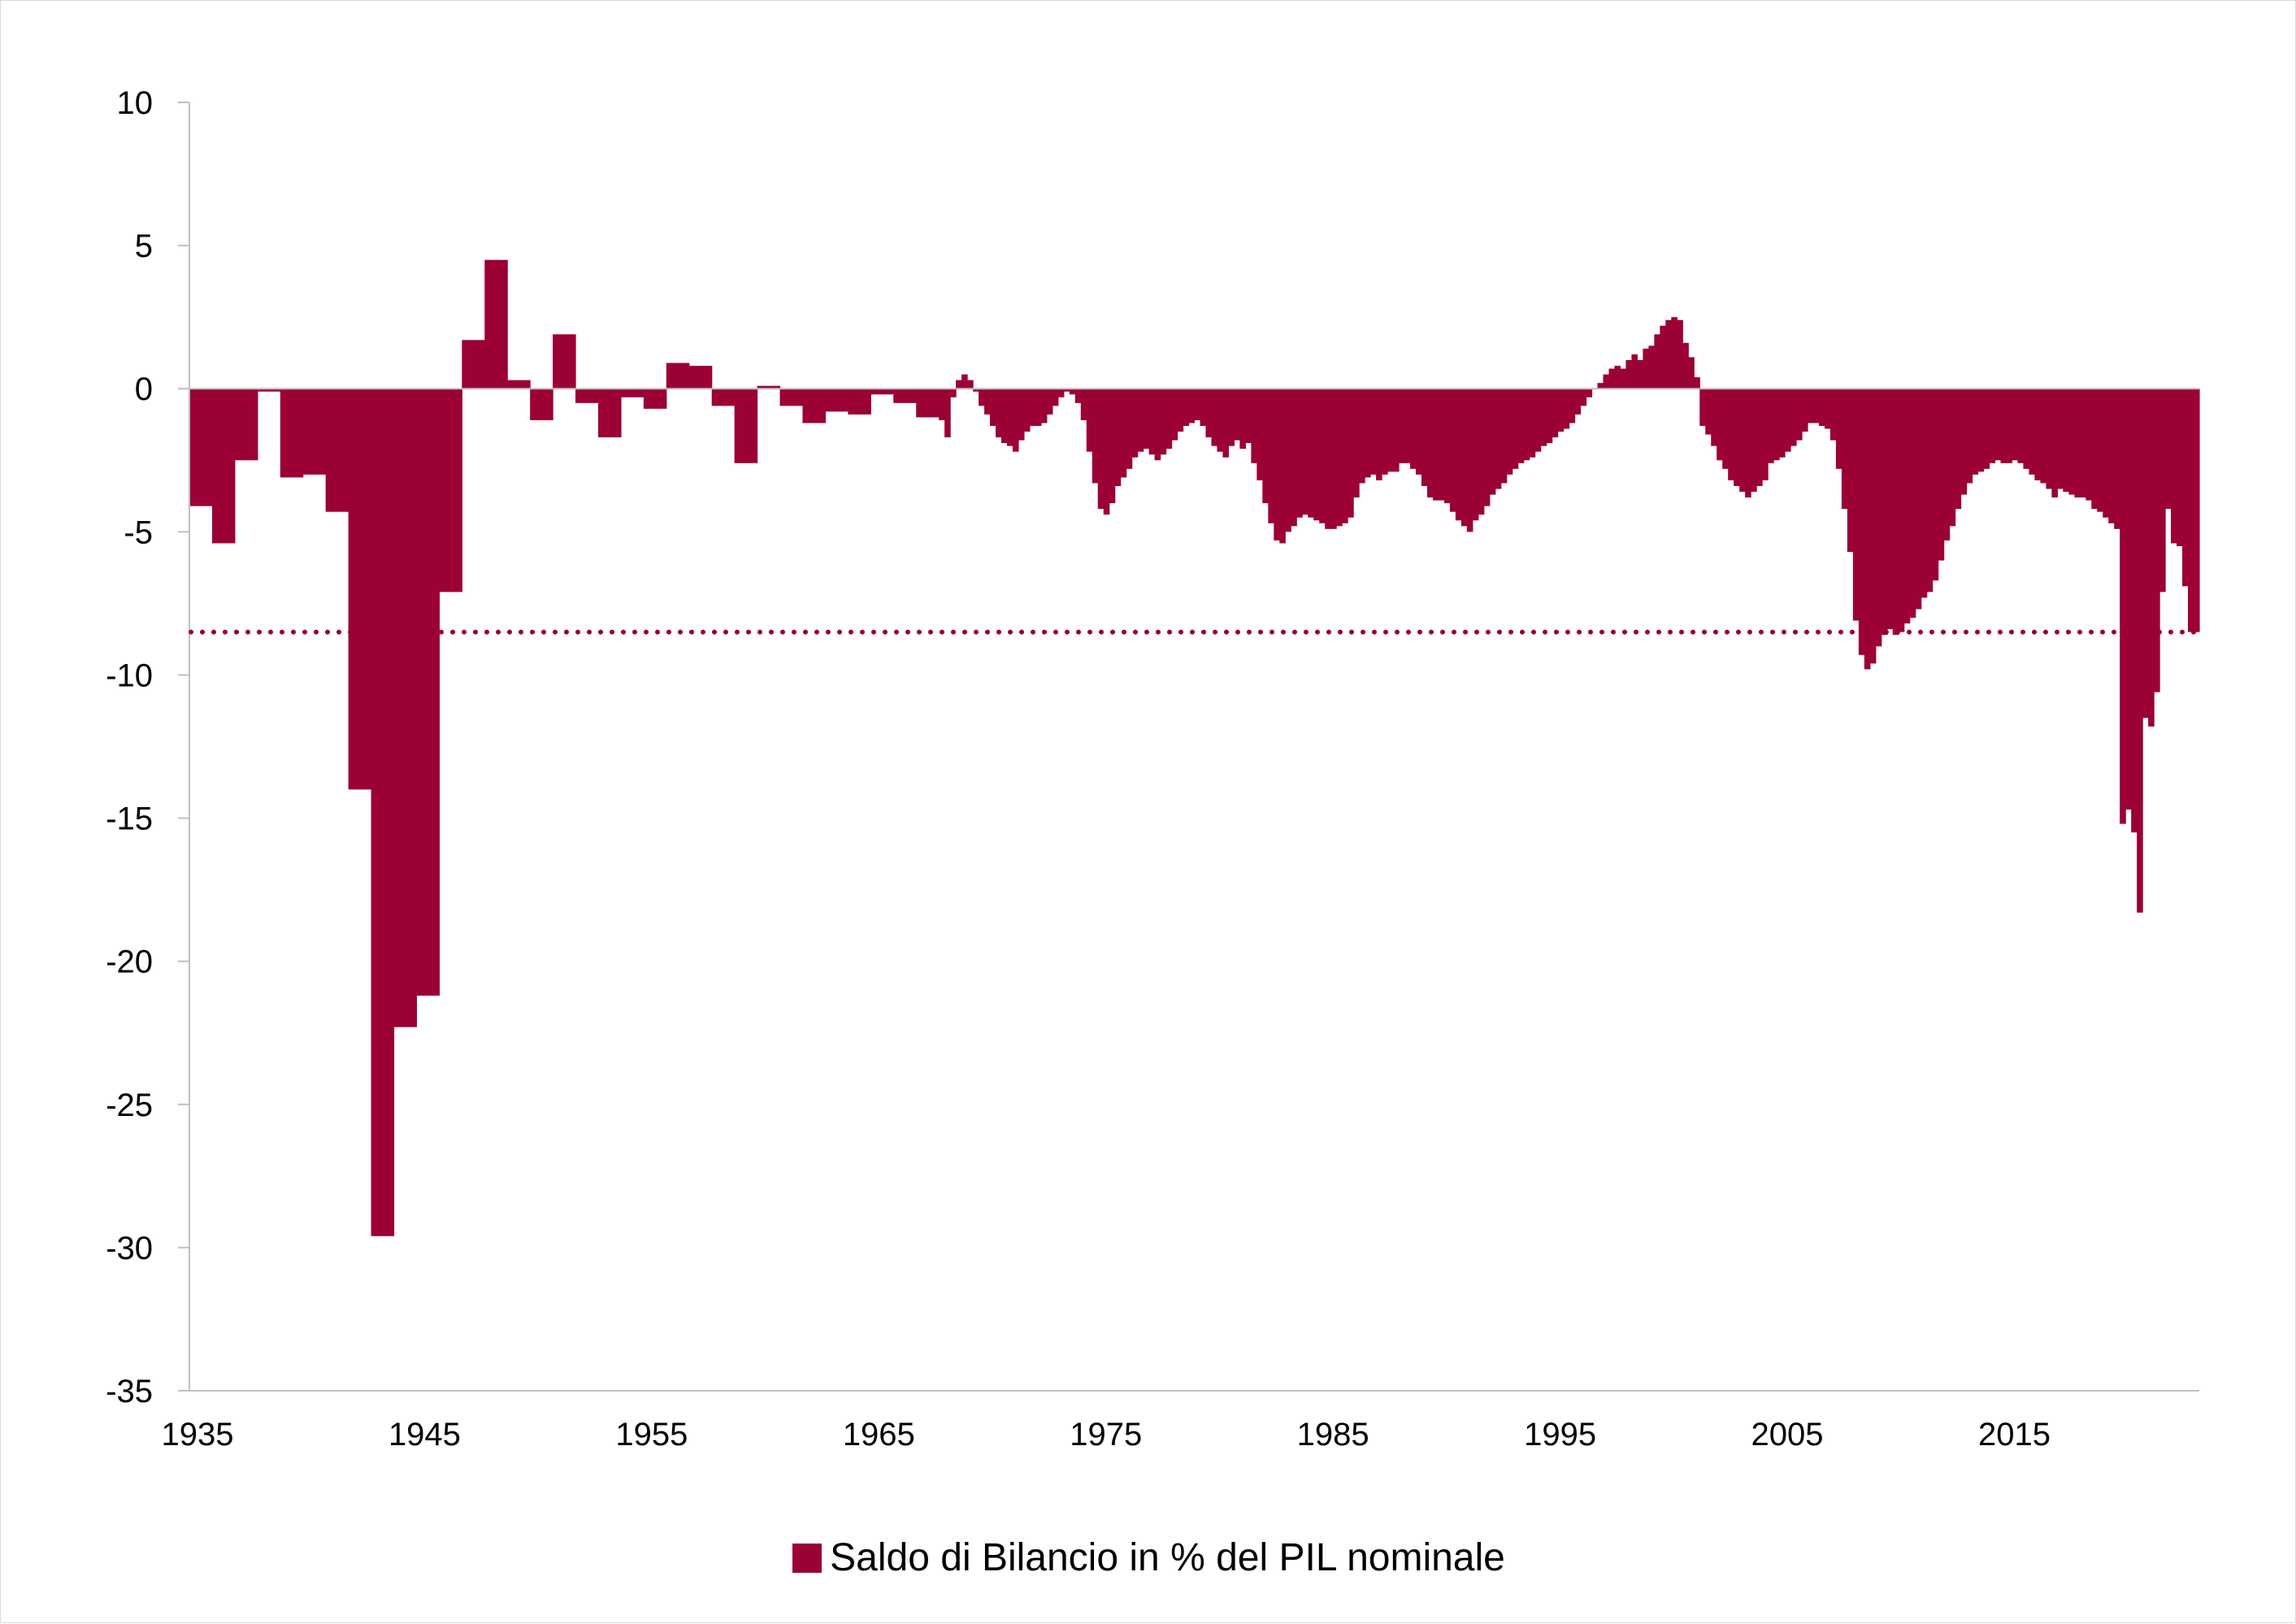 This screenshot has height=1624, width=2296. I want to click on y-tick-label: -15, so click(129, 819).